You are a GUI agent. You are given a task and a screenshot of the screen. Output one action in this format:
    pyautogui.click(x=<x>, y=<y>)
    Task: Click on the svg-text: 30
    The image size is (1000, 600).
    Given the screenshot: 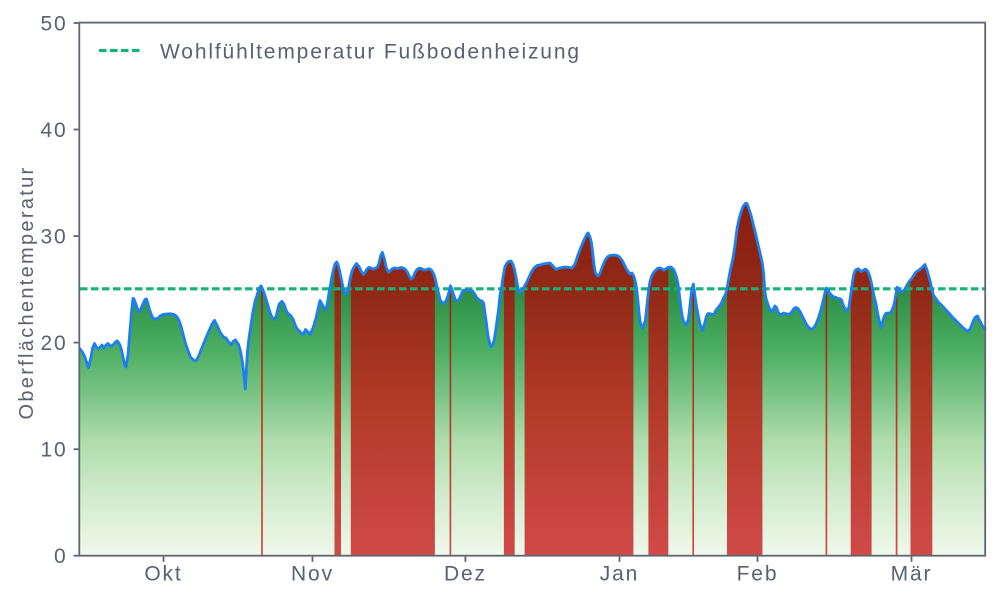 What is the action you would take?
    pyautogui.click(x=53, y=237)
    